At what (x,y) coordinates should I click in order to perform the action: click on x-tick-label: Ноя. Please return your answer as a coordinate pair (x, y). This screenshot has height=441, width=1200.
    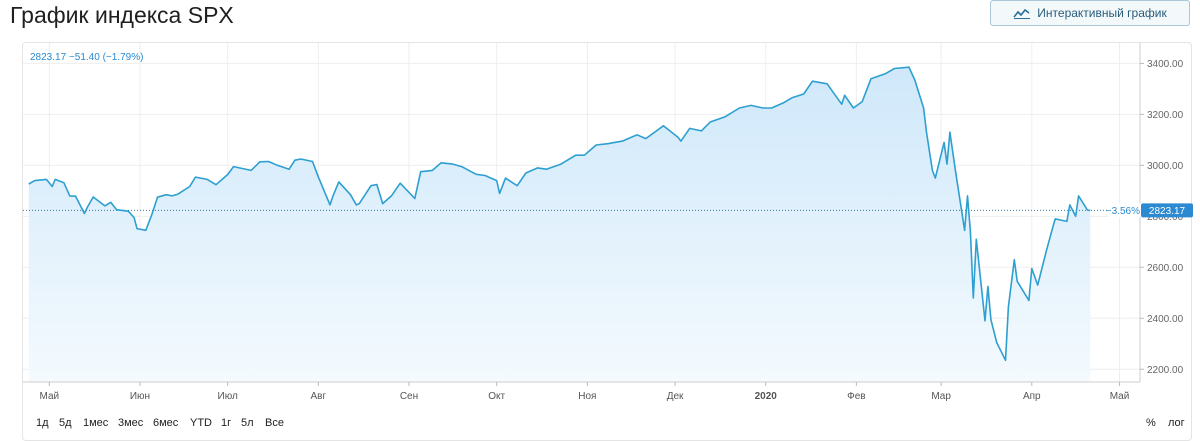
    Looking at the image, I should click on (587, 396).